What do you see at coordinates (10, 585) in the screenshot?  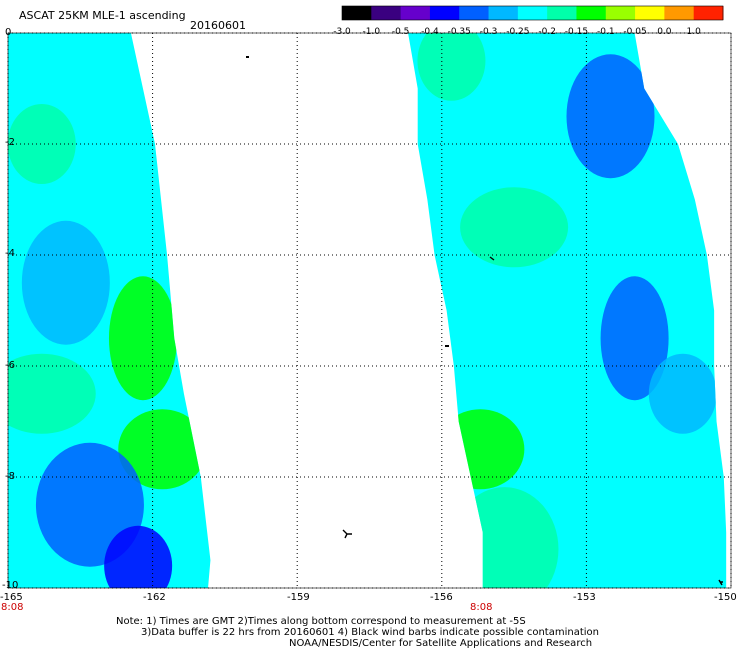 I see `lat-label-10: -10` at bounding box center [10, 585].